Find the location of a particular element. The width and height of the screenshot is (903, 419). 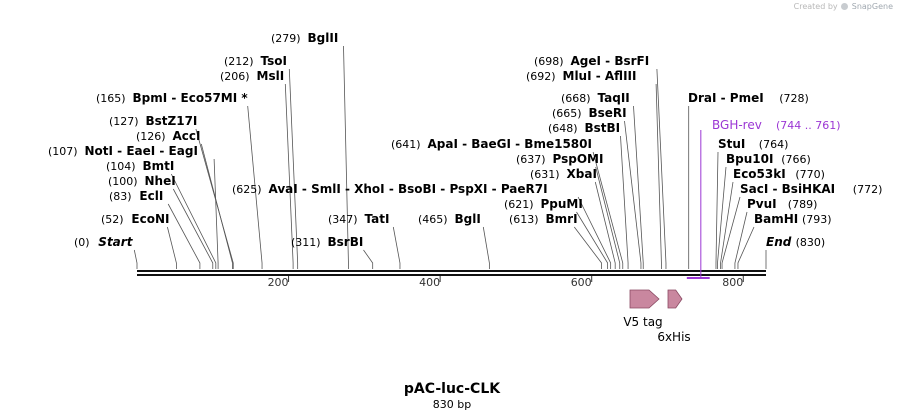

site-position-label: (830) is located at coordinates (811, 242).